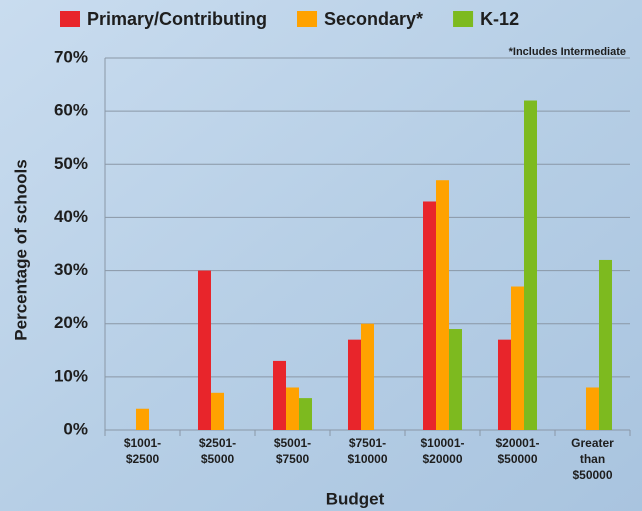 Image resolution: width=642 pixels, height=511 pixels. Describe the element at coordinates (592, 459) in the screenshot. I see `x-tick-label: Greater than $50000` at that location.